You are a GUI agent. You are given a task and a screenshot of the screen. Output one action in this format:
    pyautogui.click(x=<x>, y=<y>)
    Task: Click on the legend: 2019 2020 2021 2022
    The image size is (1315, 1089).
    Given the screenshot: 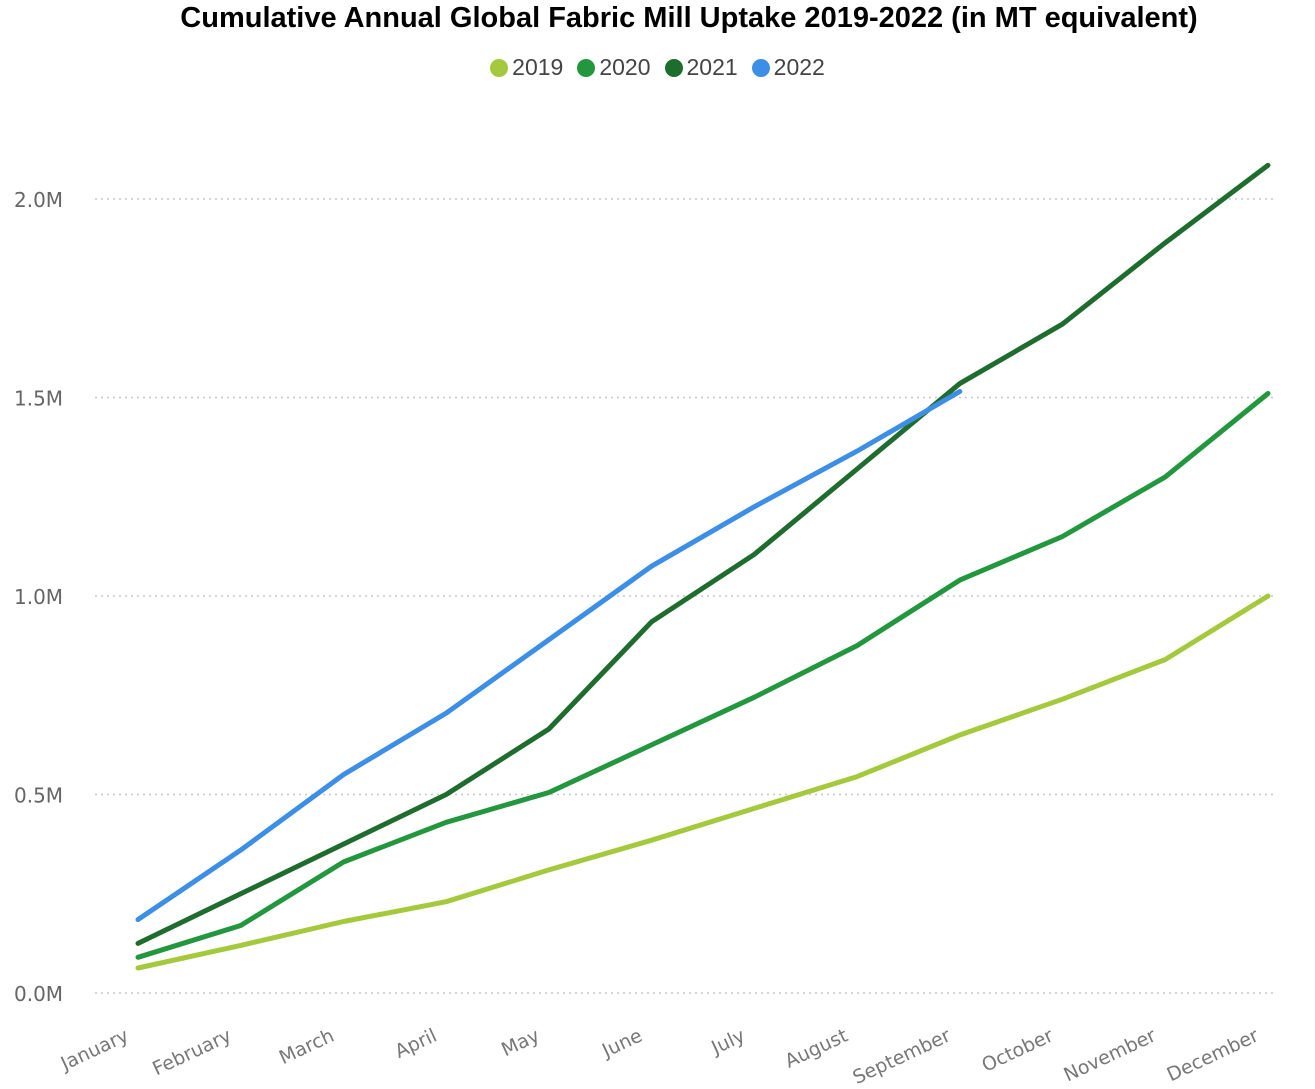 What is the action you would take?
    pyautogui.click(x=657, y=67)
    